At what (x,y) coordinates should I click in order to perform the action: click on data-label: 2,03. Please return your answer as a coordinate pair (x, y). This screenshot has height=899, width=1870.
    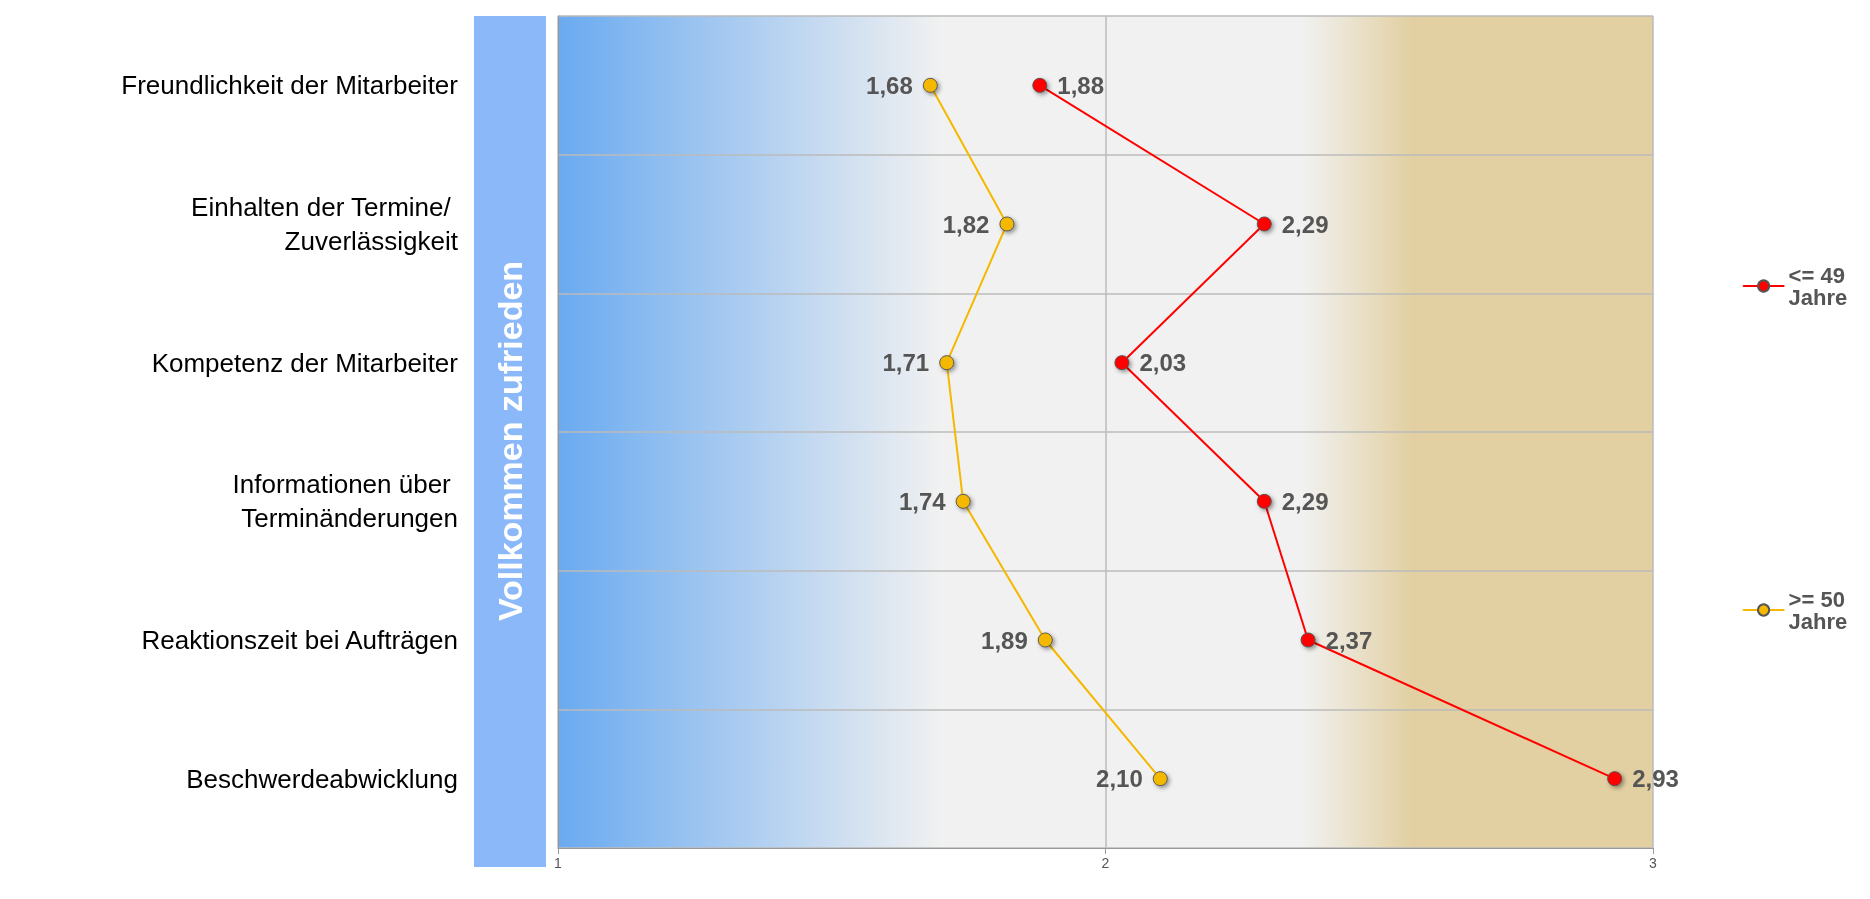
    Looking at the image, I should click on (1163, 363).